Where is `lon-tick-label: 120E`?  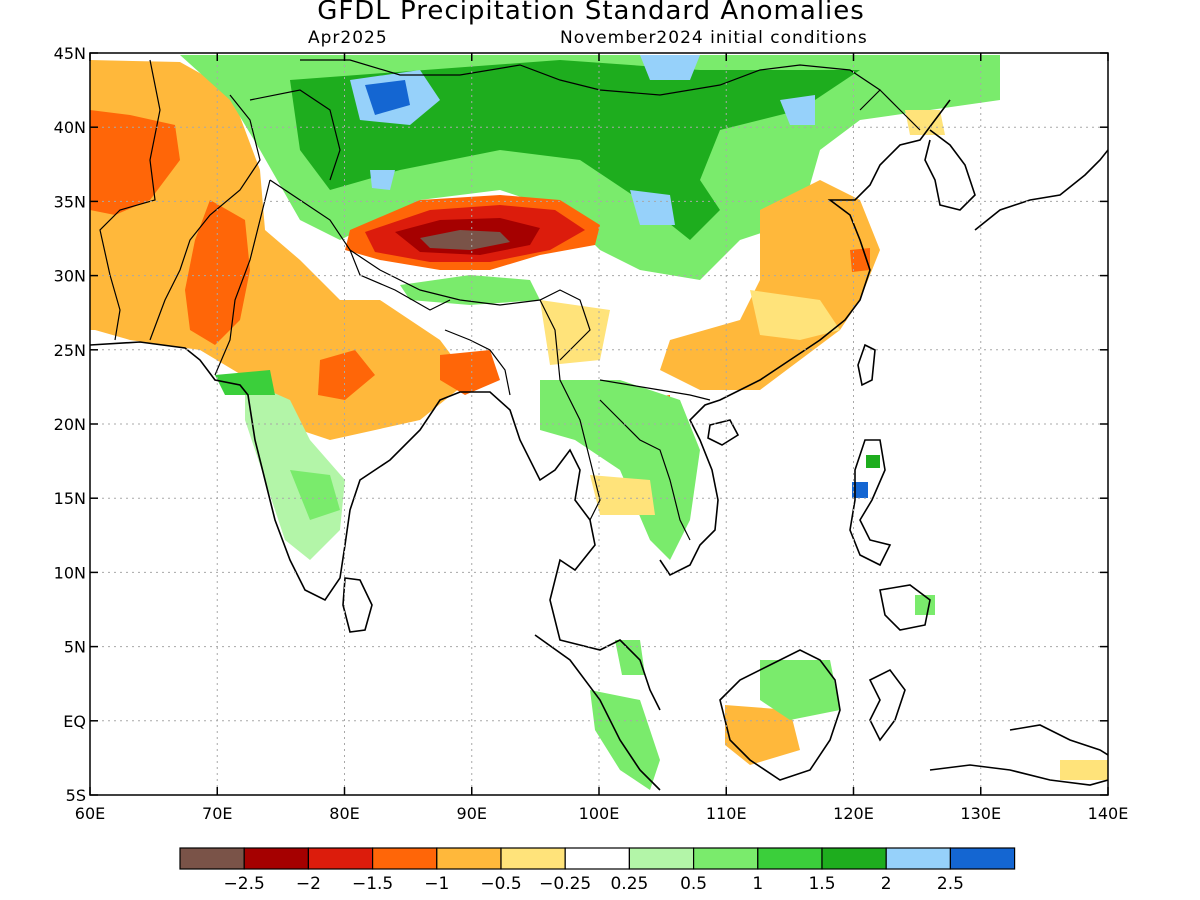 lon-tick-label: 120E is located at coordinates (853, 813).